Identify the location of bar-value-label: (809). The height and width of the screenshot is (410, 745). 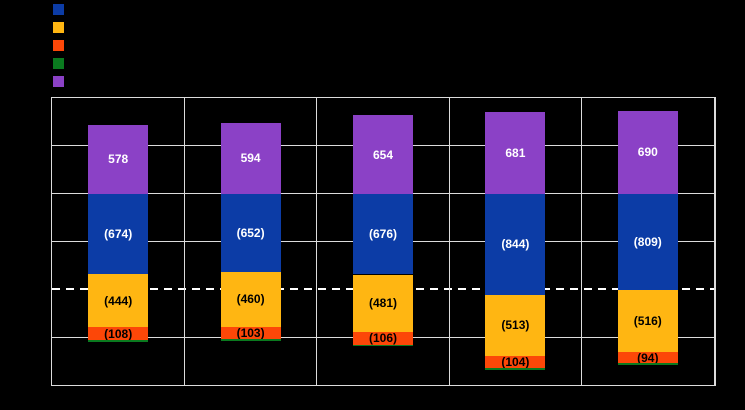
(647, 242).